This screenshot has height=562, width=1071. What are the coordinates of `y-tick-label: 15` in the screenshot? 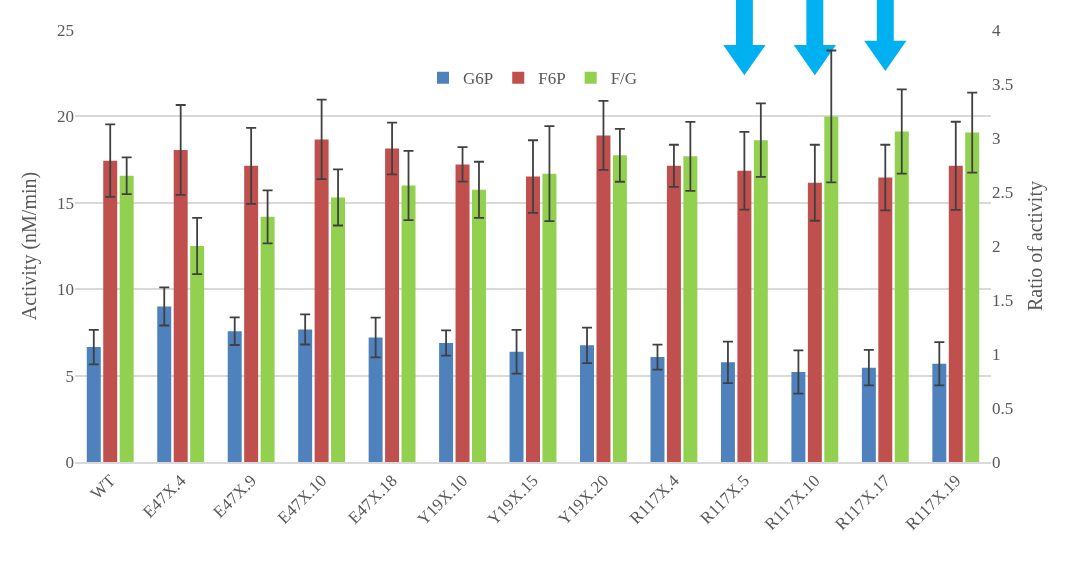 It's located at (65, 203).